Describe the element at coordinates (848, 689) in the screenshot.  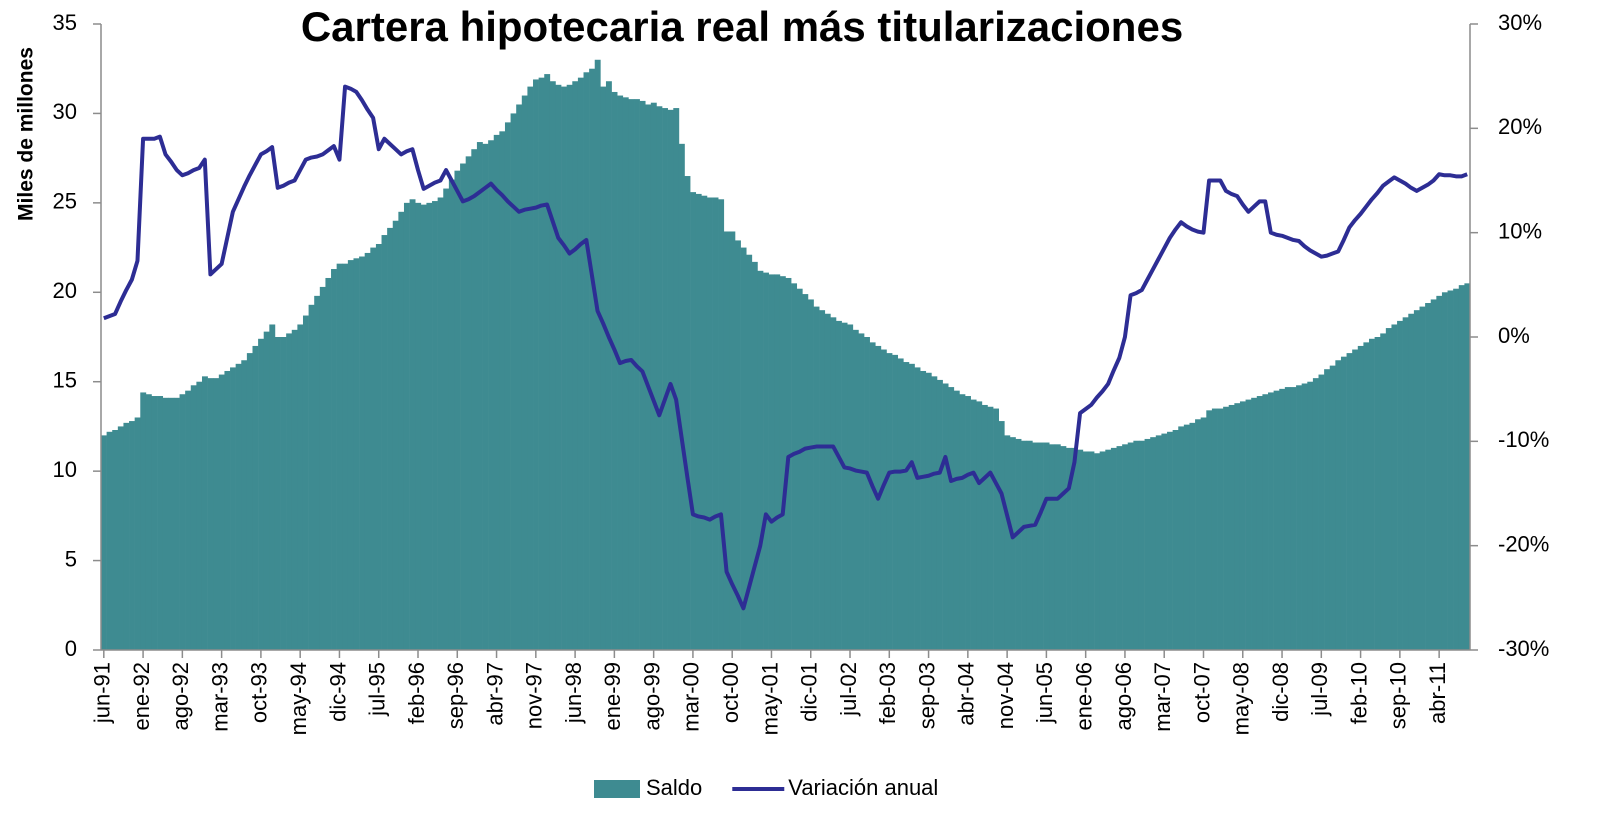
I see `x-tick-label: jul-02` at that location.